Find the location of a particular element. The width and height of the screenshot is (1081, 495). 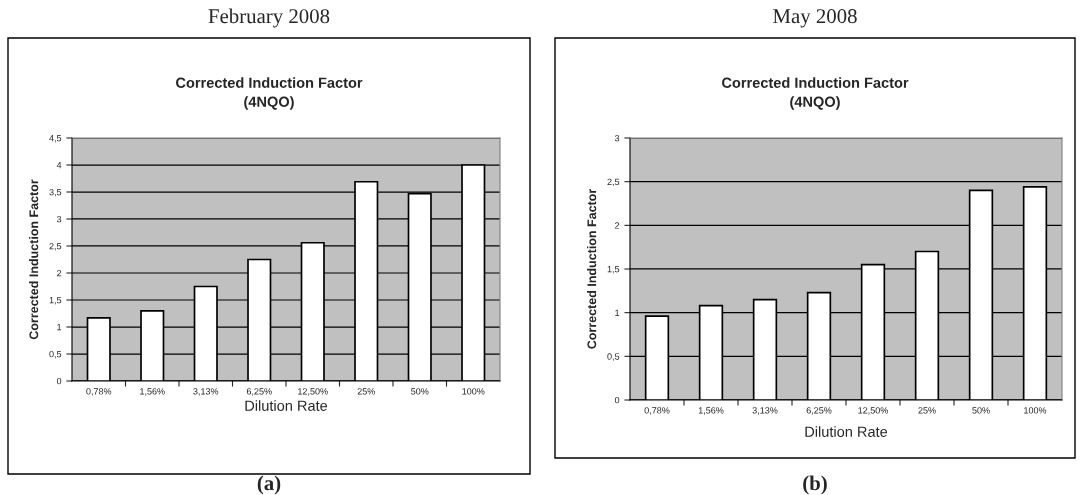

y-tick-label: 4,5 is located at coordinates (55, 139).